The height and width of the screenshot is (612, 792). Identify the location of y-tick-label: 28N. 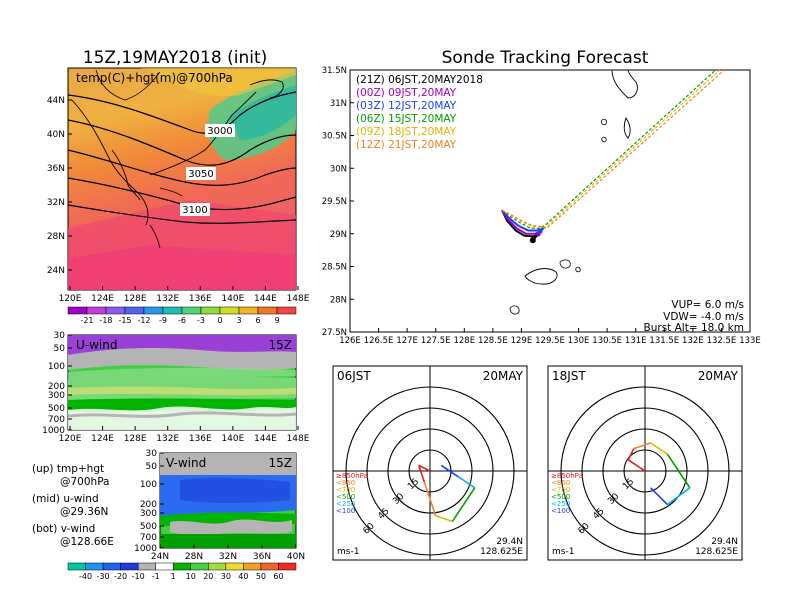
(56, 237).